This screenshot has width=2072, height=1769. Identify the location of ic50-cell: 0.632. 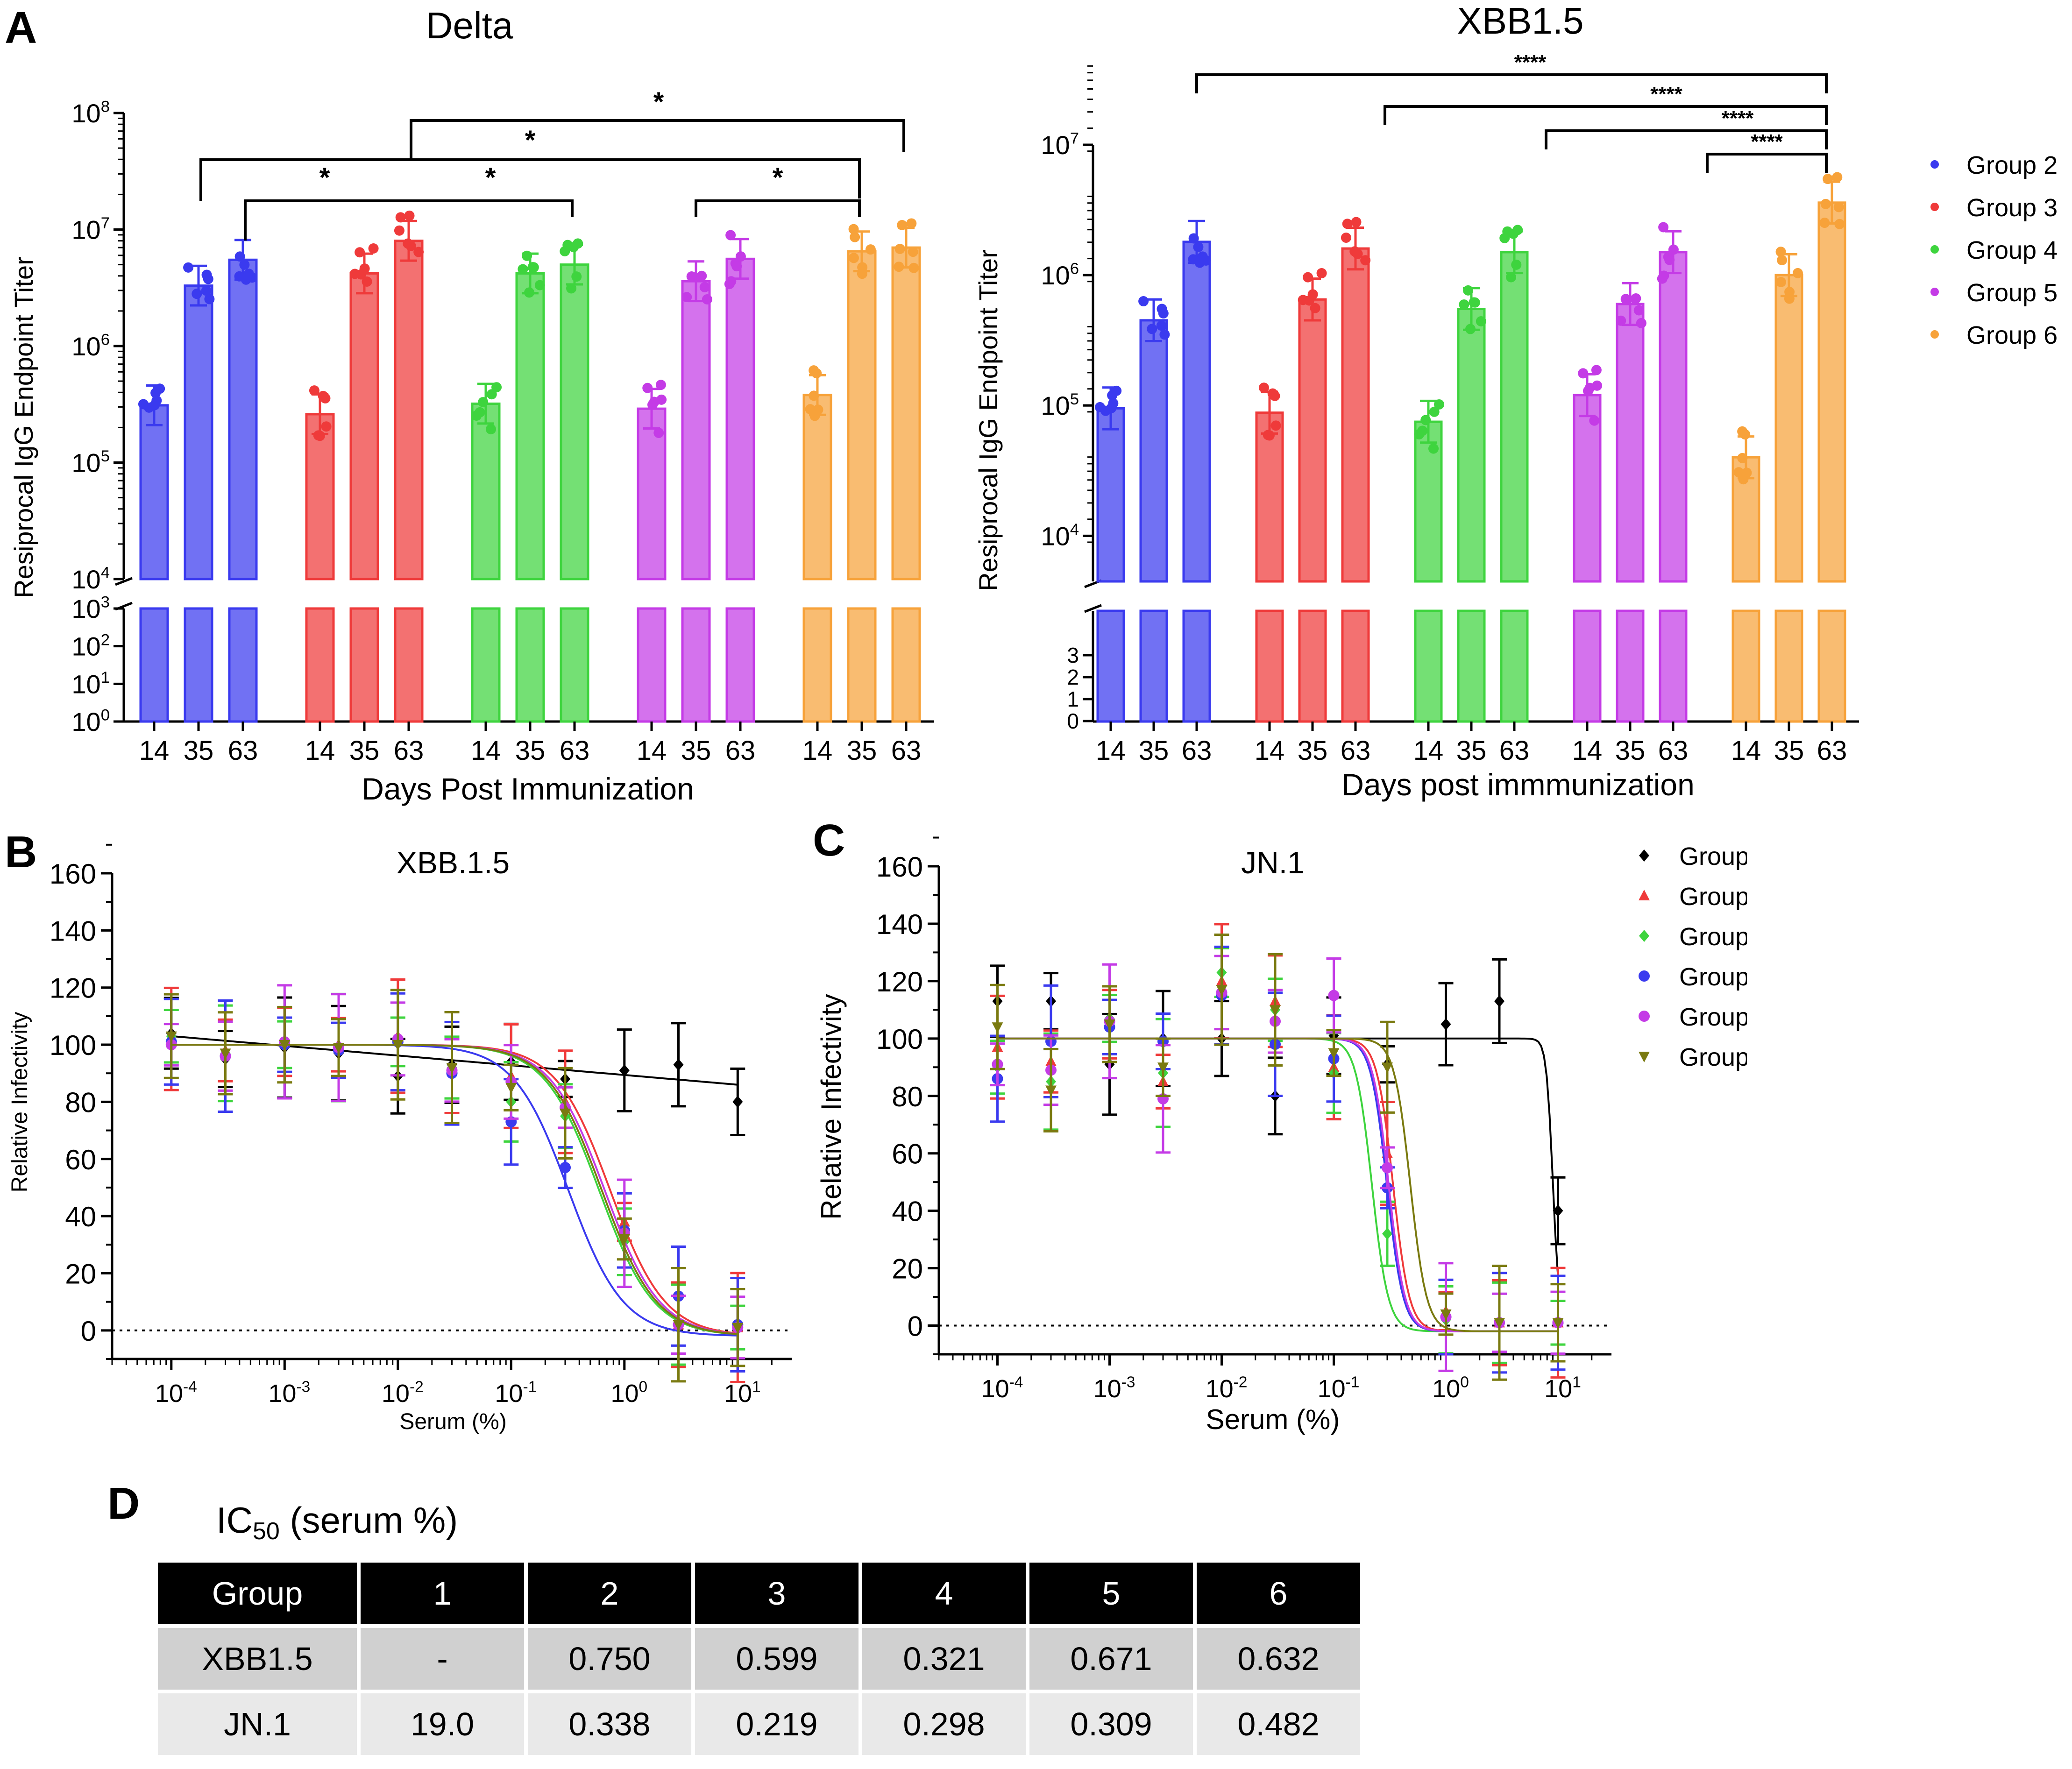
(1278, 1659).